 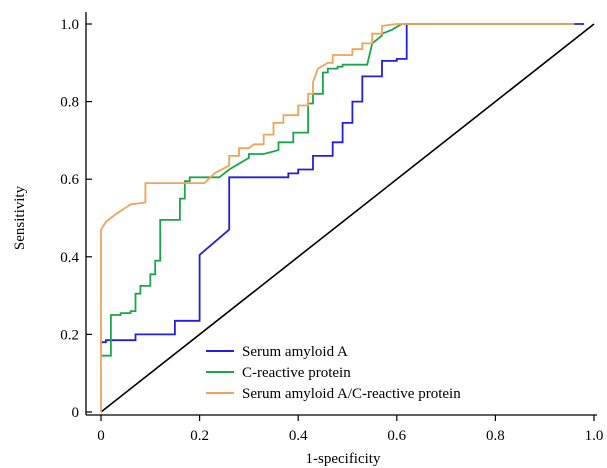 What do you see at coordinates (350, 429) in the screenshot?
I see `x-ticks: 0 0.2 0.4 0.6 0.8 1.0` at bounding box center [350, 429].